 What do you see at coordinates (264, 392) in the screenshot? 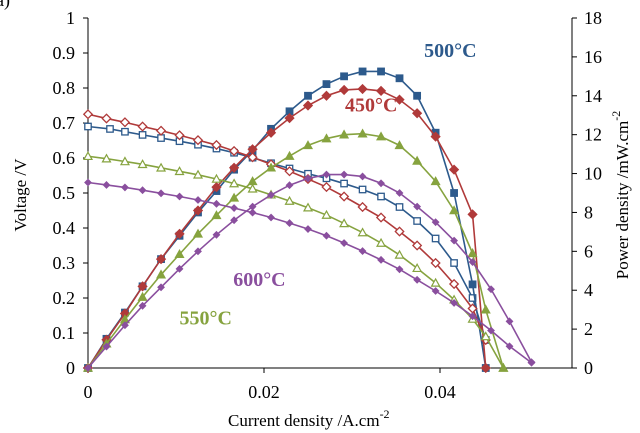
I see `x-tick-label: 0.02` at bounding box center [264, 392].